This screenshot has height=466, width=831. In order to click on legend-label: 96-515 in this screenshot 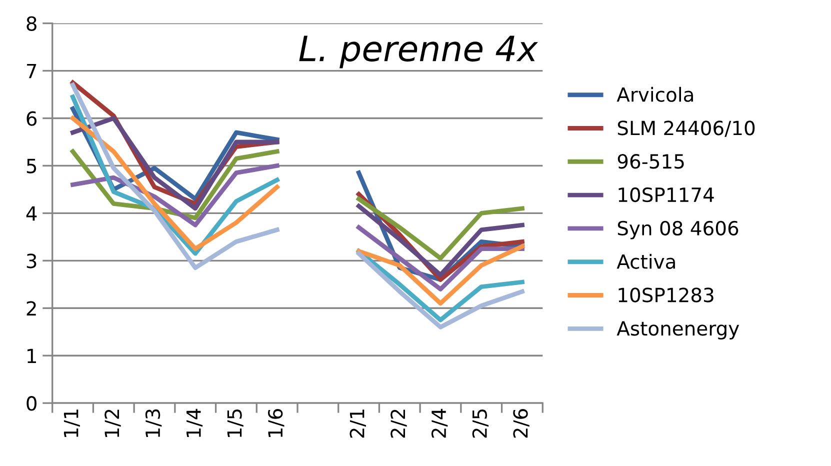, I will do `click(651, 161)`.